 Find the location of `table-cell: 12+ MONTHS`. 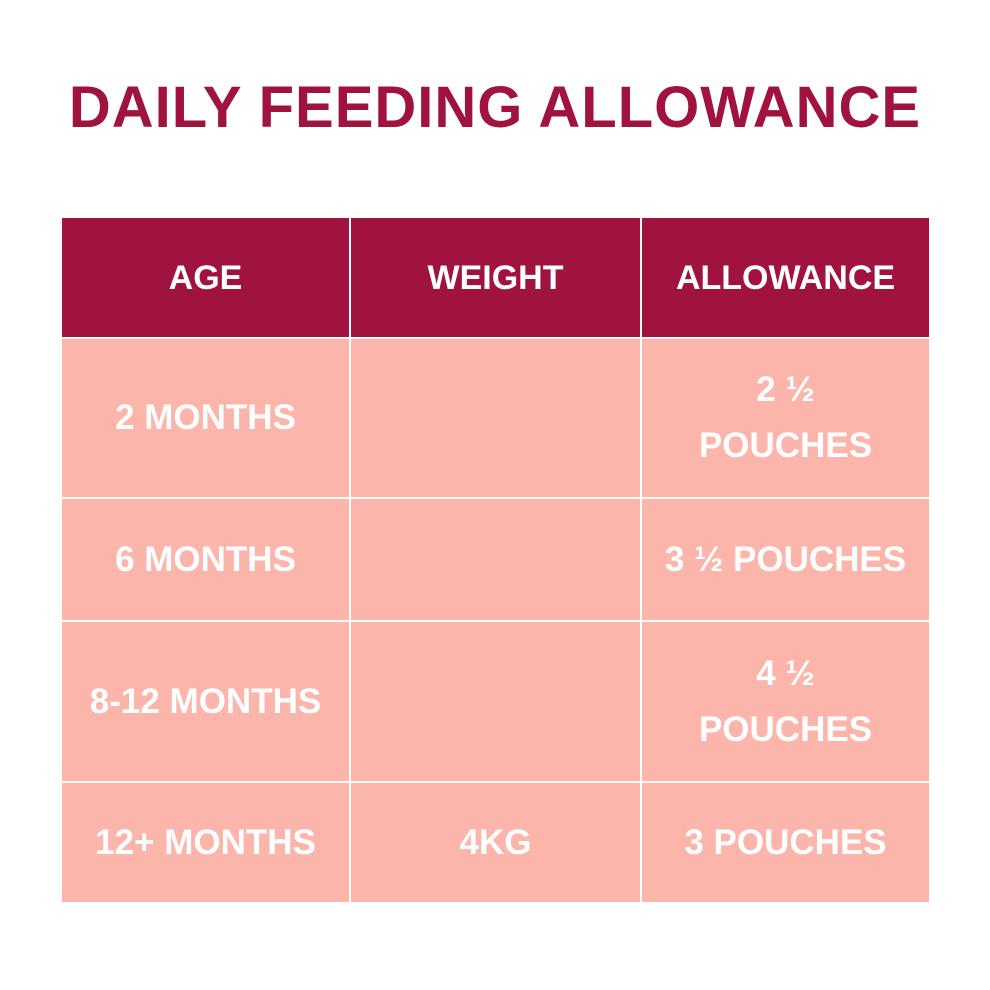

table-cell: 12+ MONTHS is located at coordinates (205, 842).